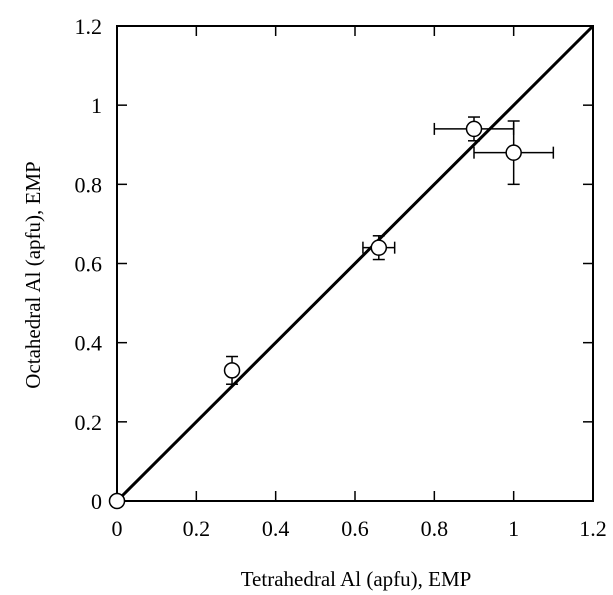 The height and width of the screenshot is (595, 613). What do you see at coordinates (117, 528) in the screenshot?
I see `x-tick-label: 0` at bounding box center [117, 528].